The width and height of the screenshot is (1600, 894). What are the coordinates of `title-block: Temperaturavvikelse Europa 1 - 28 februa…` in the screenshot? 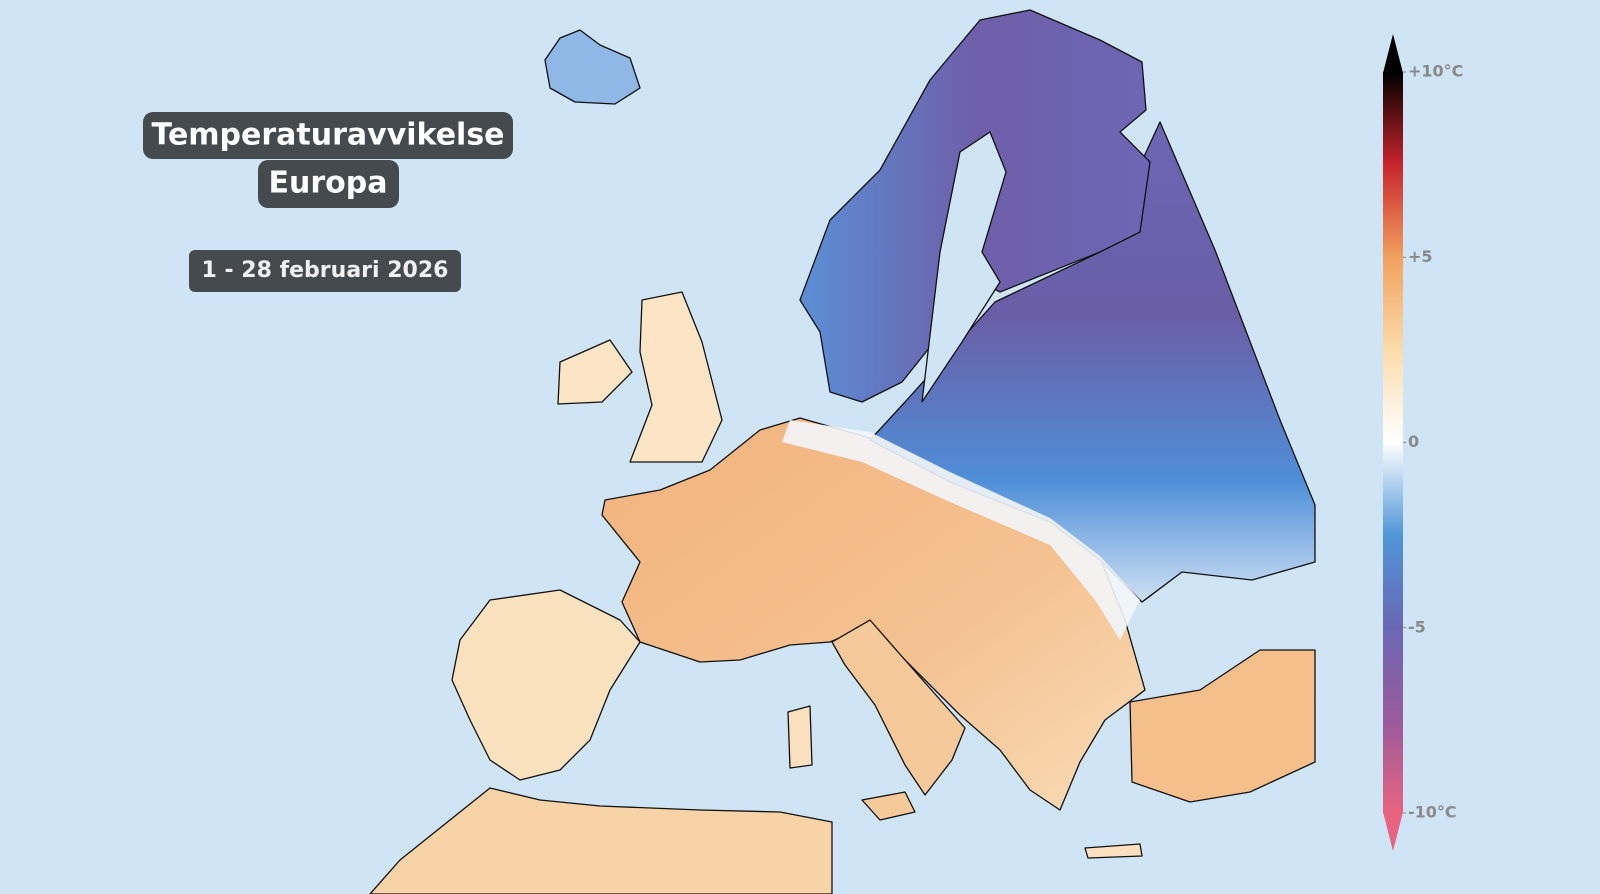 It's located at (328, 202).